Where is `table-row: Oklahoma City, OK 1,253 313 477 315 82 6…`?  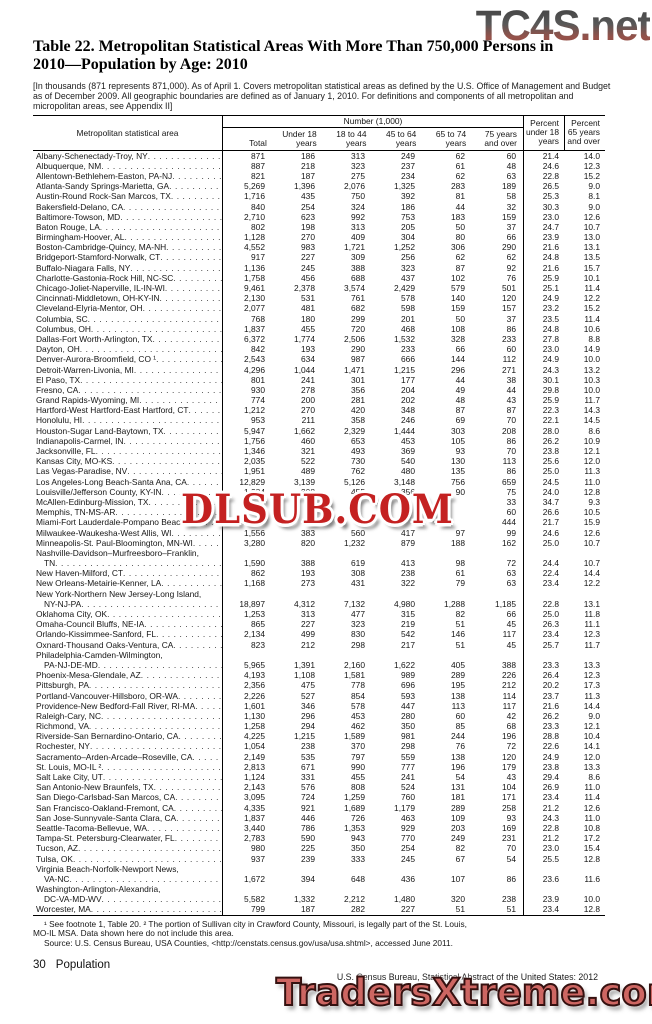 table-row: Oklahoma City, OK 1,253 313 477 315 82 6… is located at coordinates (319, 614).